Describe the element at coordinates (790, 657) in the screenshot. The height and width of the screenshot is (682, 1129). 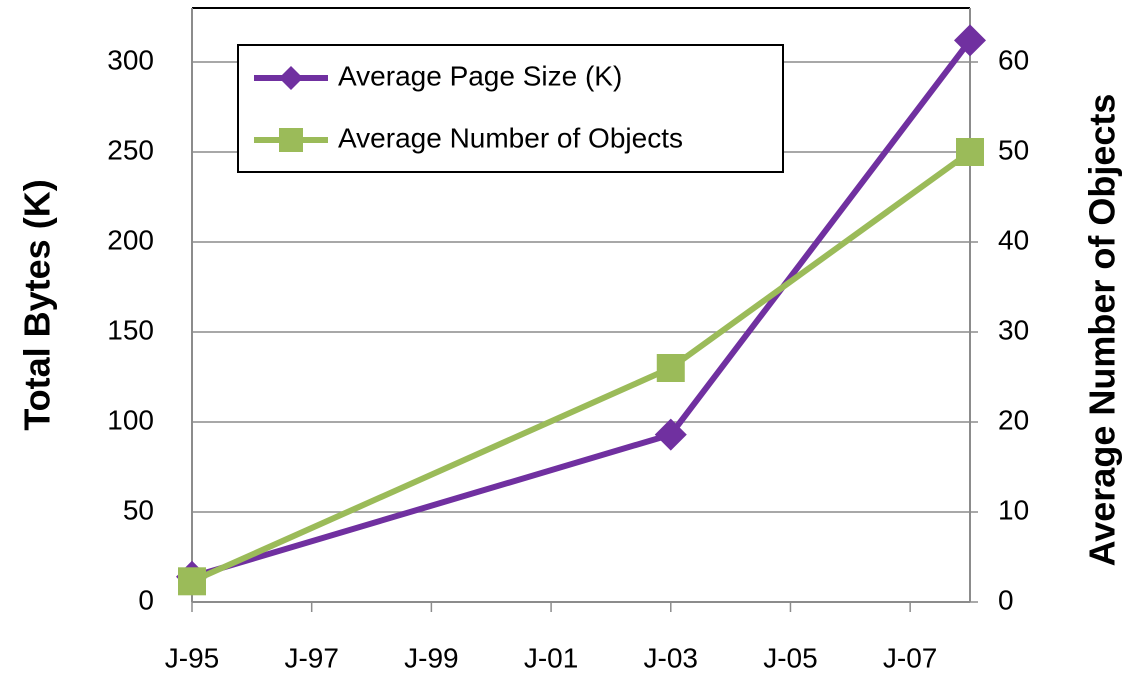
I see `x-tick-label: J-05` at that location.